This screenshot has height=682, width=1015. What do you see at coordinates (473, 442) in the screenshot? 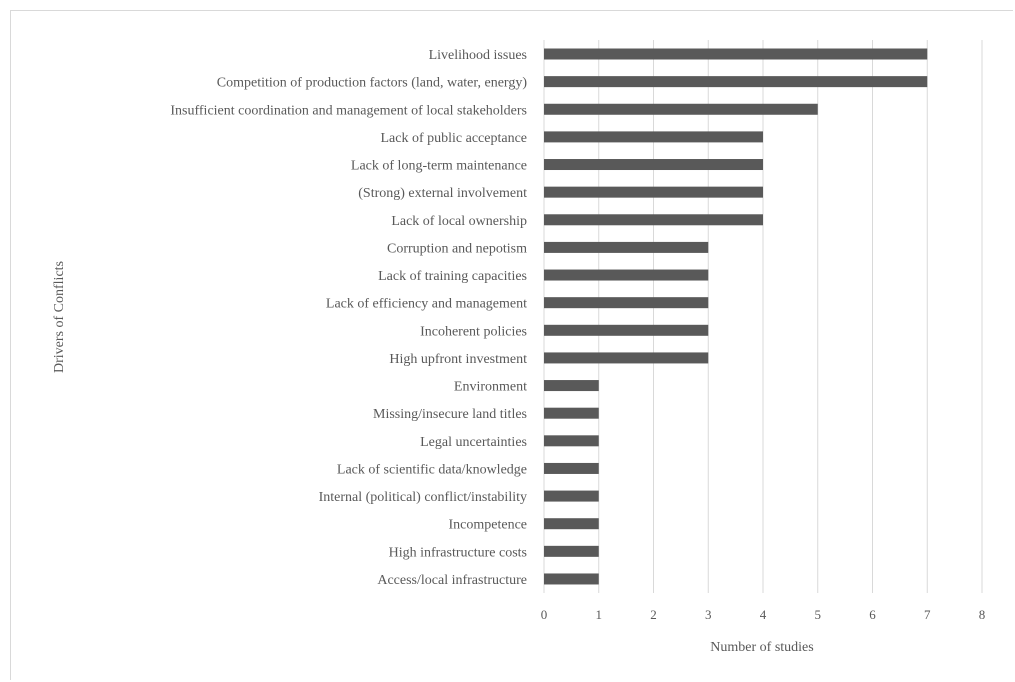
I see `category-label: Legal uncertainties` at bounding box center [473, 442].